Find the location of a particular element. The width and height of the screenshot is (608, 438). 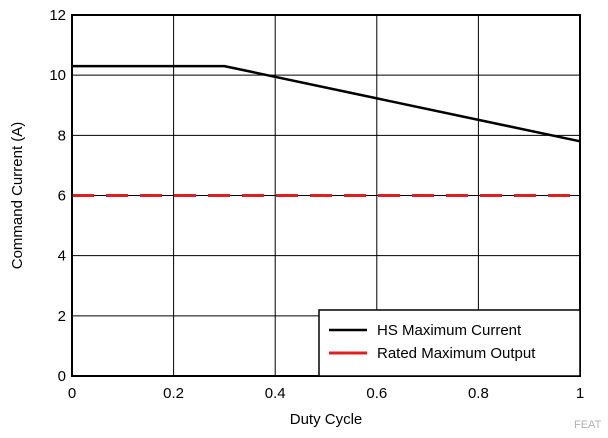

x-axis-label: Duty Cycle is located at coordinates (326, 419).